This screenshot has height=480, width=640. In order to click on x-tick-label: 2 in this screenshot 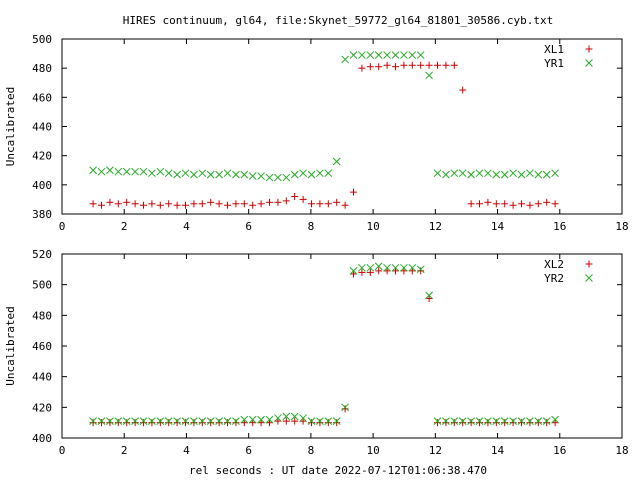, I will do `click(124, 226)`.